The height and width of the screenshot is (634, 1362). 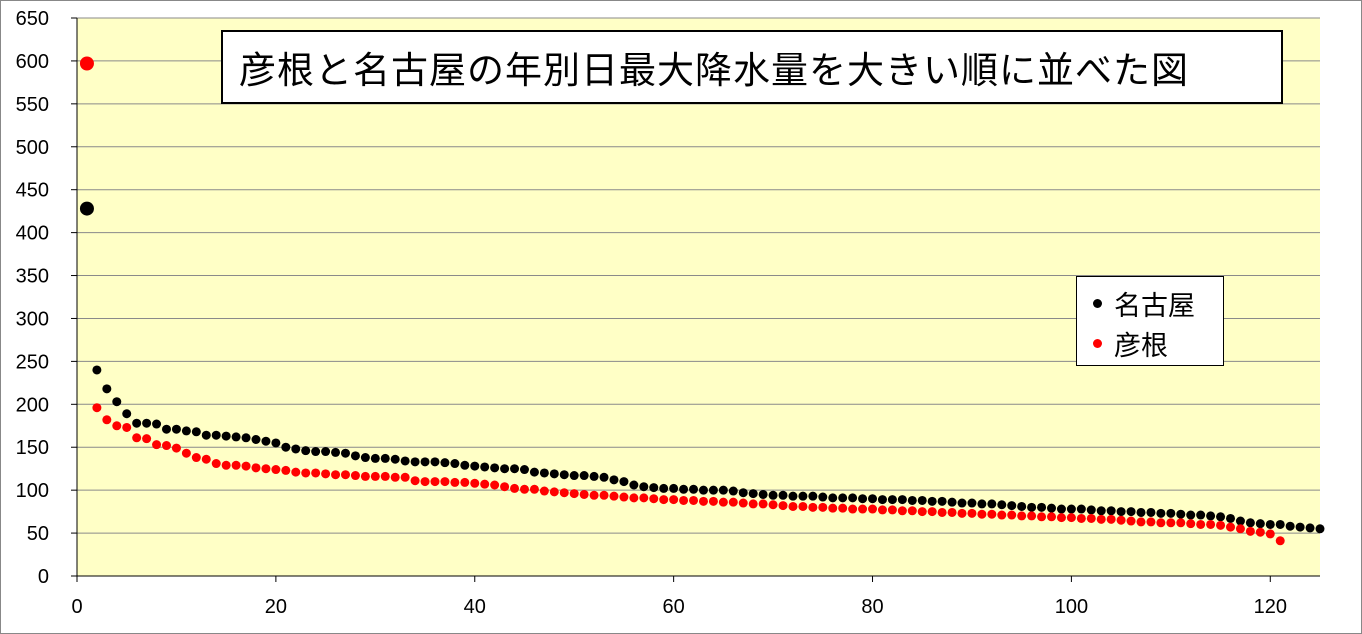 I want to click on y-tick-label: 300, so click(x=32, y=319).